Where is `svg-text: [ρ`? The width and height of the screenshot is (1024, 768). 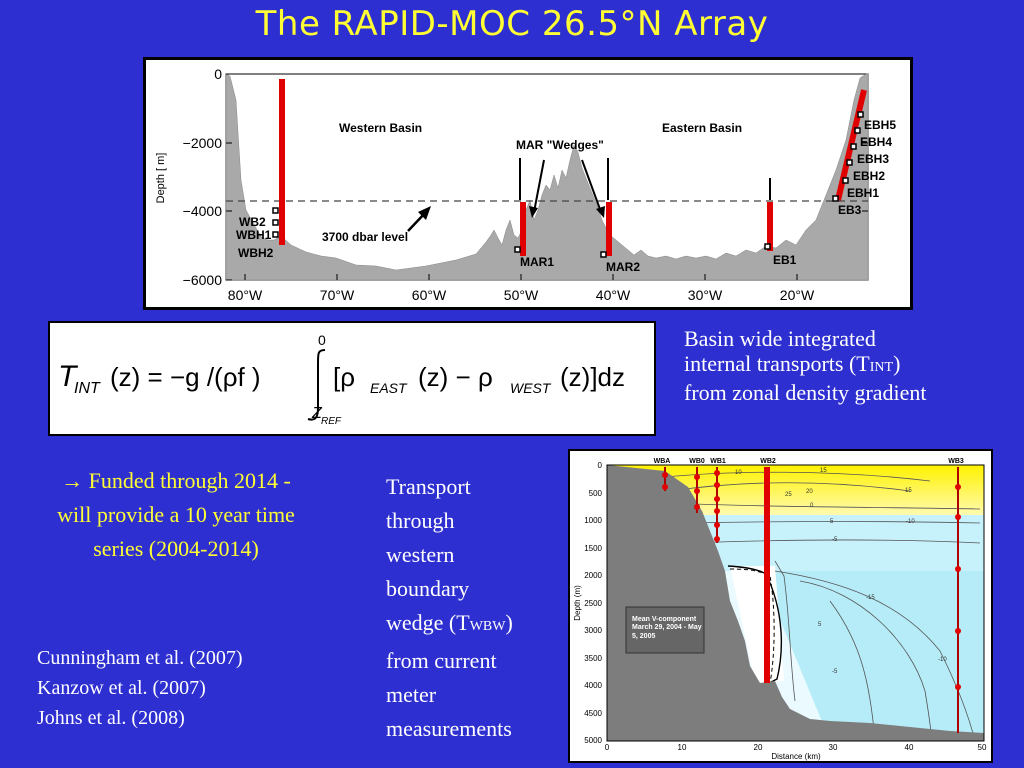
svg-text: [ρ is located at coordinates (344, 377).